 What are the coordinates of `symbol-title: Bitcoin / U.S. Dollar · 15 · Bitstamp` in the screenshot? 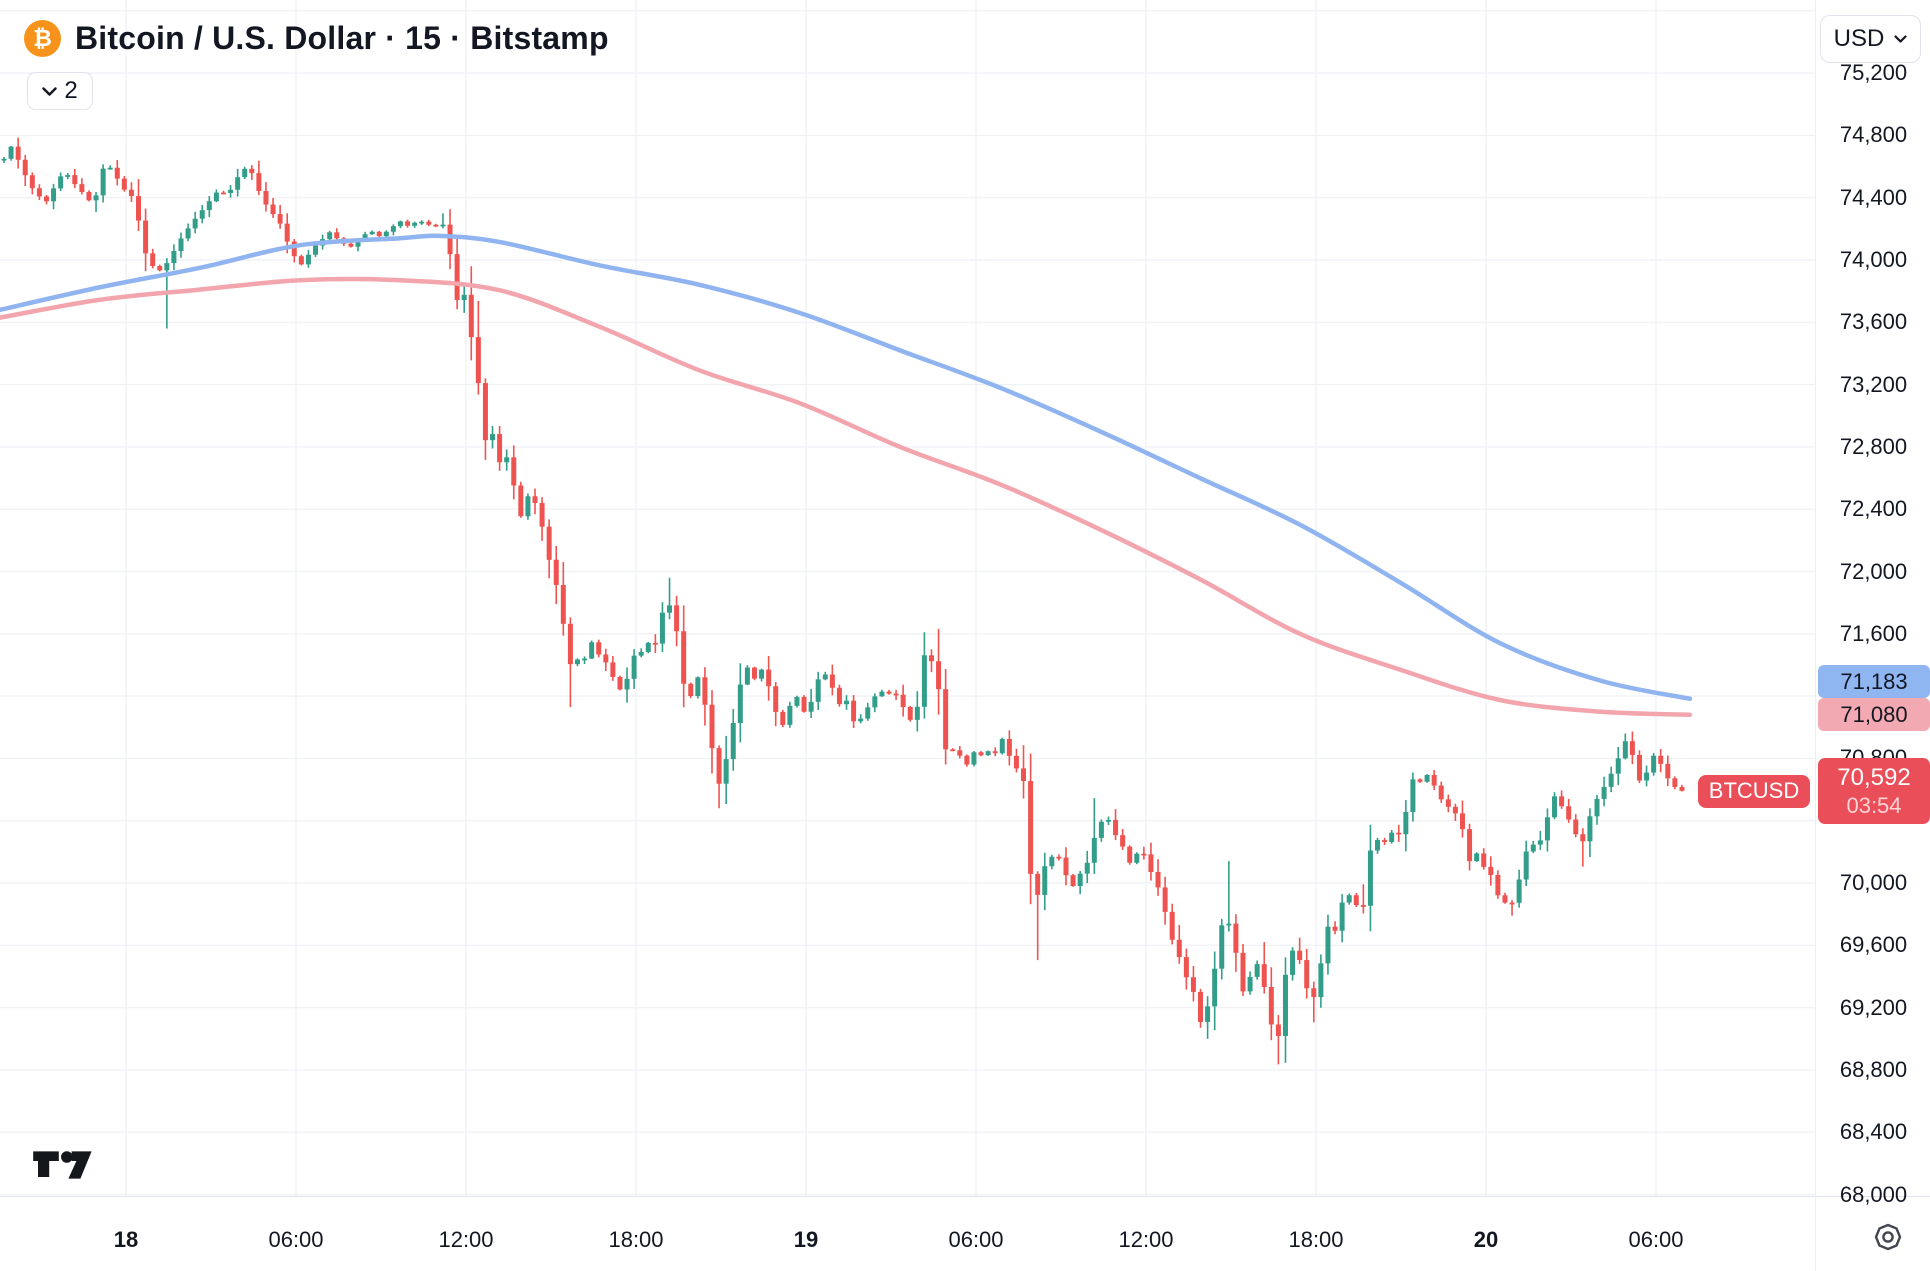 It's located at (342, 38).